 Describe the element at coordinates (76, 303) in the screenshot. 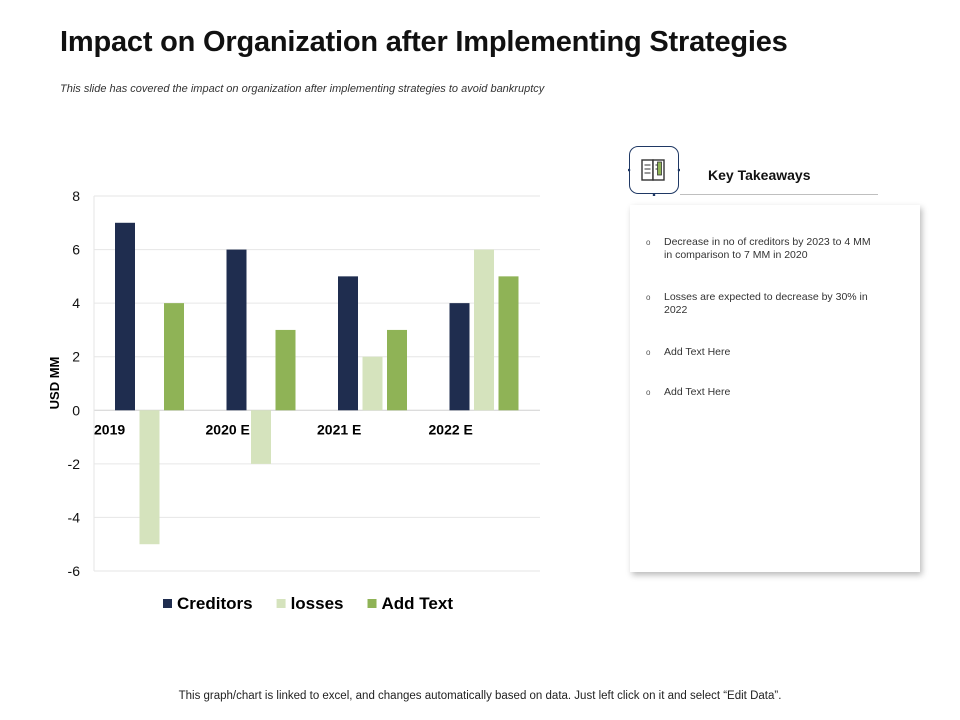

I see `y-tick-label: 4` at that location.